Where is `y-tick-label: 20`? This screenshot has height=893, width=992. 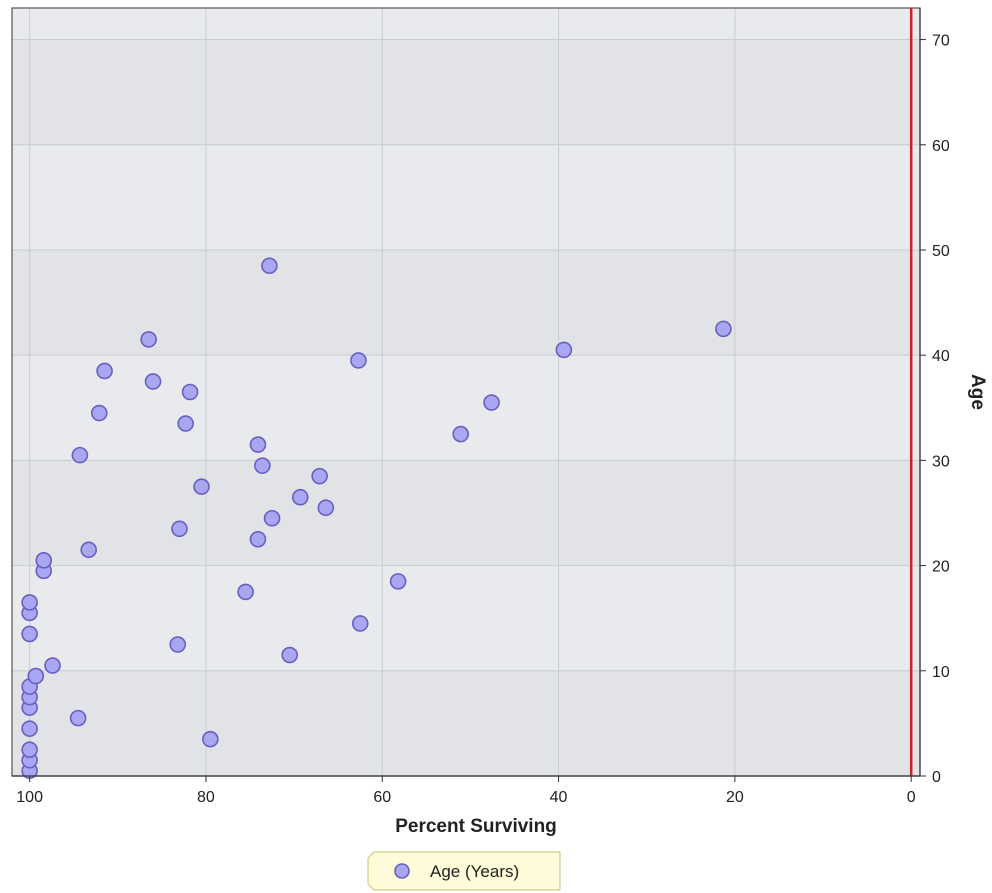 y-tick-label: 20 is located at coordinates (941, 567).